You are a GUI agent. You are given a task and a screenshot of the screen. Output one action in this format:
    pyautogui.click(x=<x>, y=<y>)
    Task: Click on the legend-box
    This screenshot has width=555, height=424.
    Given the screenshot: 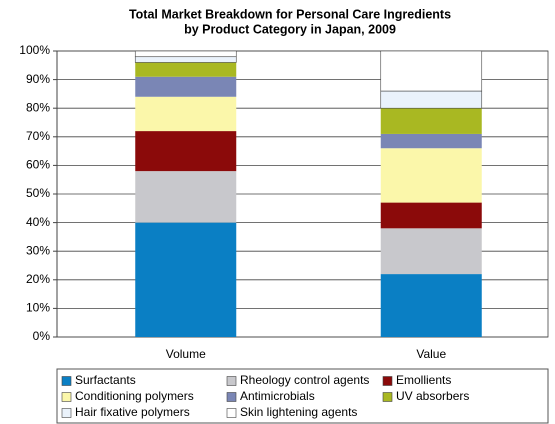 What is the action you would take?
    pyautogui.click(x=302, y=396)
    